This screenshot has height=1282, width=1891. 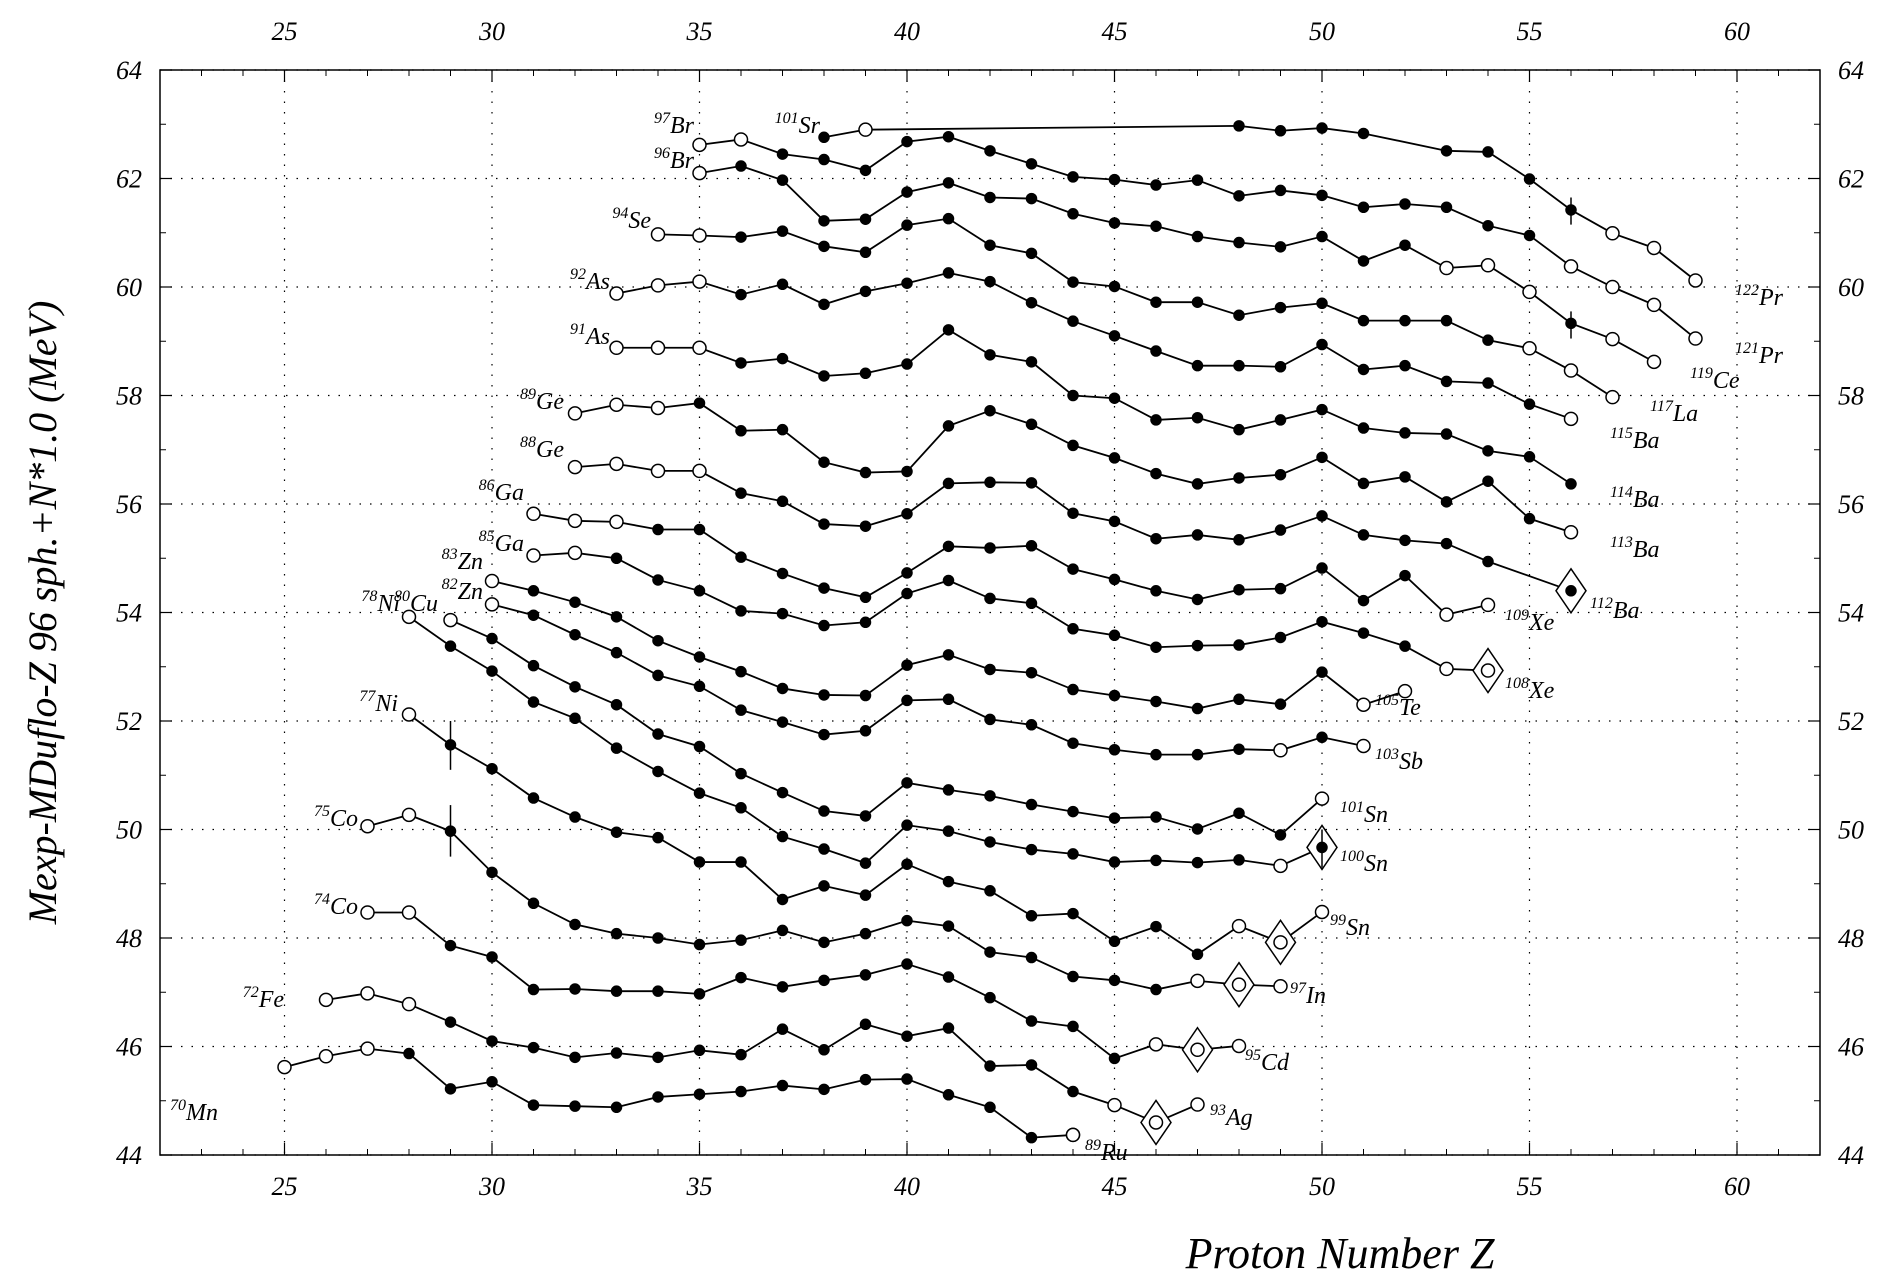 I want to click on mass-number: 89, so click(x=528, y=394).